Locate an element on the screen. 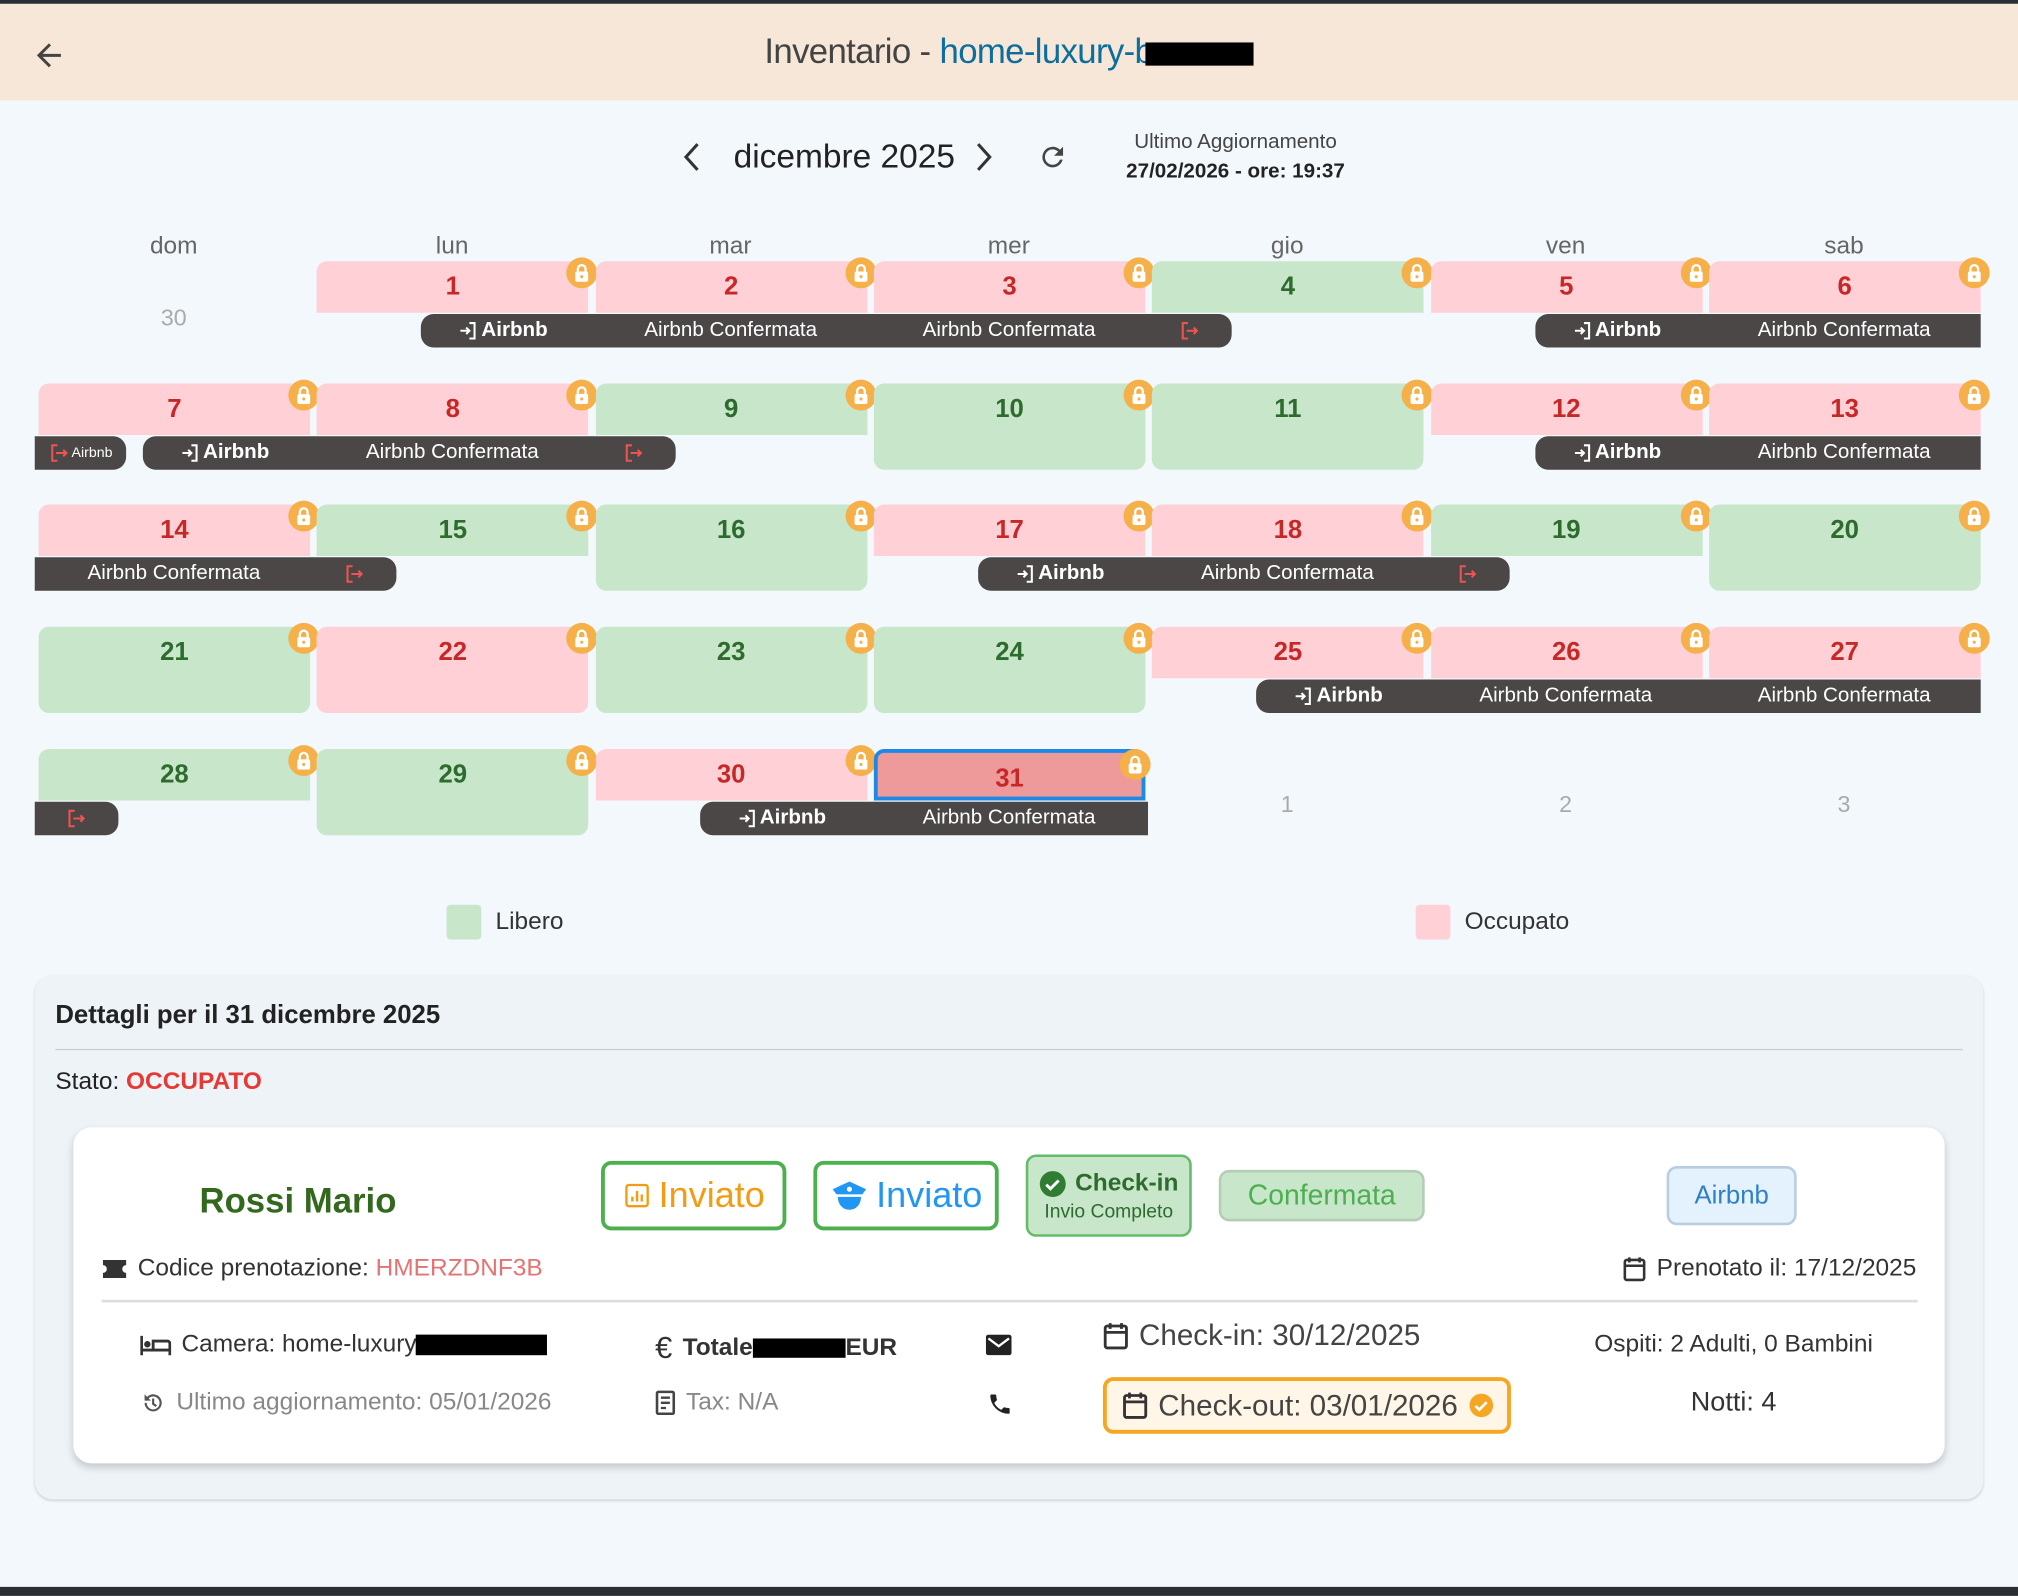  police-sent-button: Inviato is located at coordinates (906, 1195).